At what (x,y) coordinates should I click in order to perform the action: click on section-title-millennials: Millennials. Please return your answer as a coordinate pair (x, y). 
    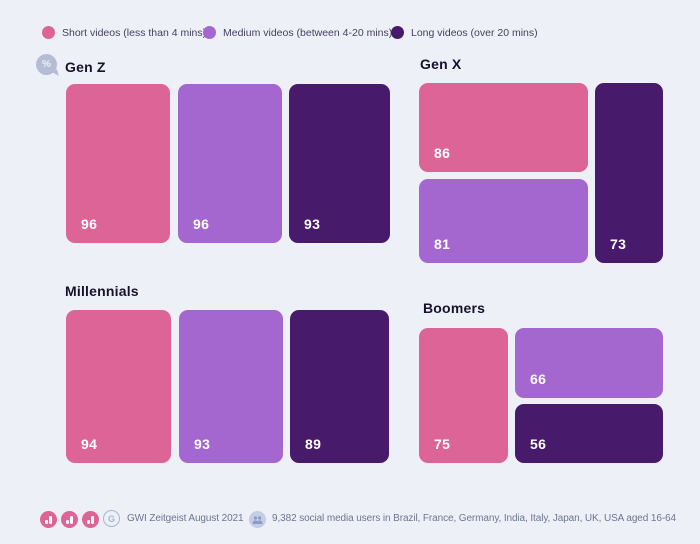
    Looking at the image, I should click on (102, 291).